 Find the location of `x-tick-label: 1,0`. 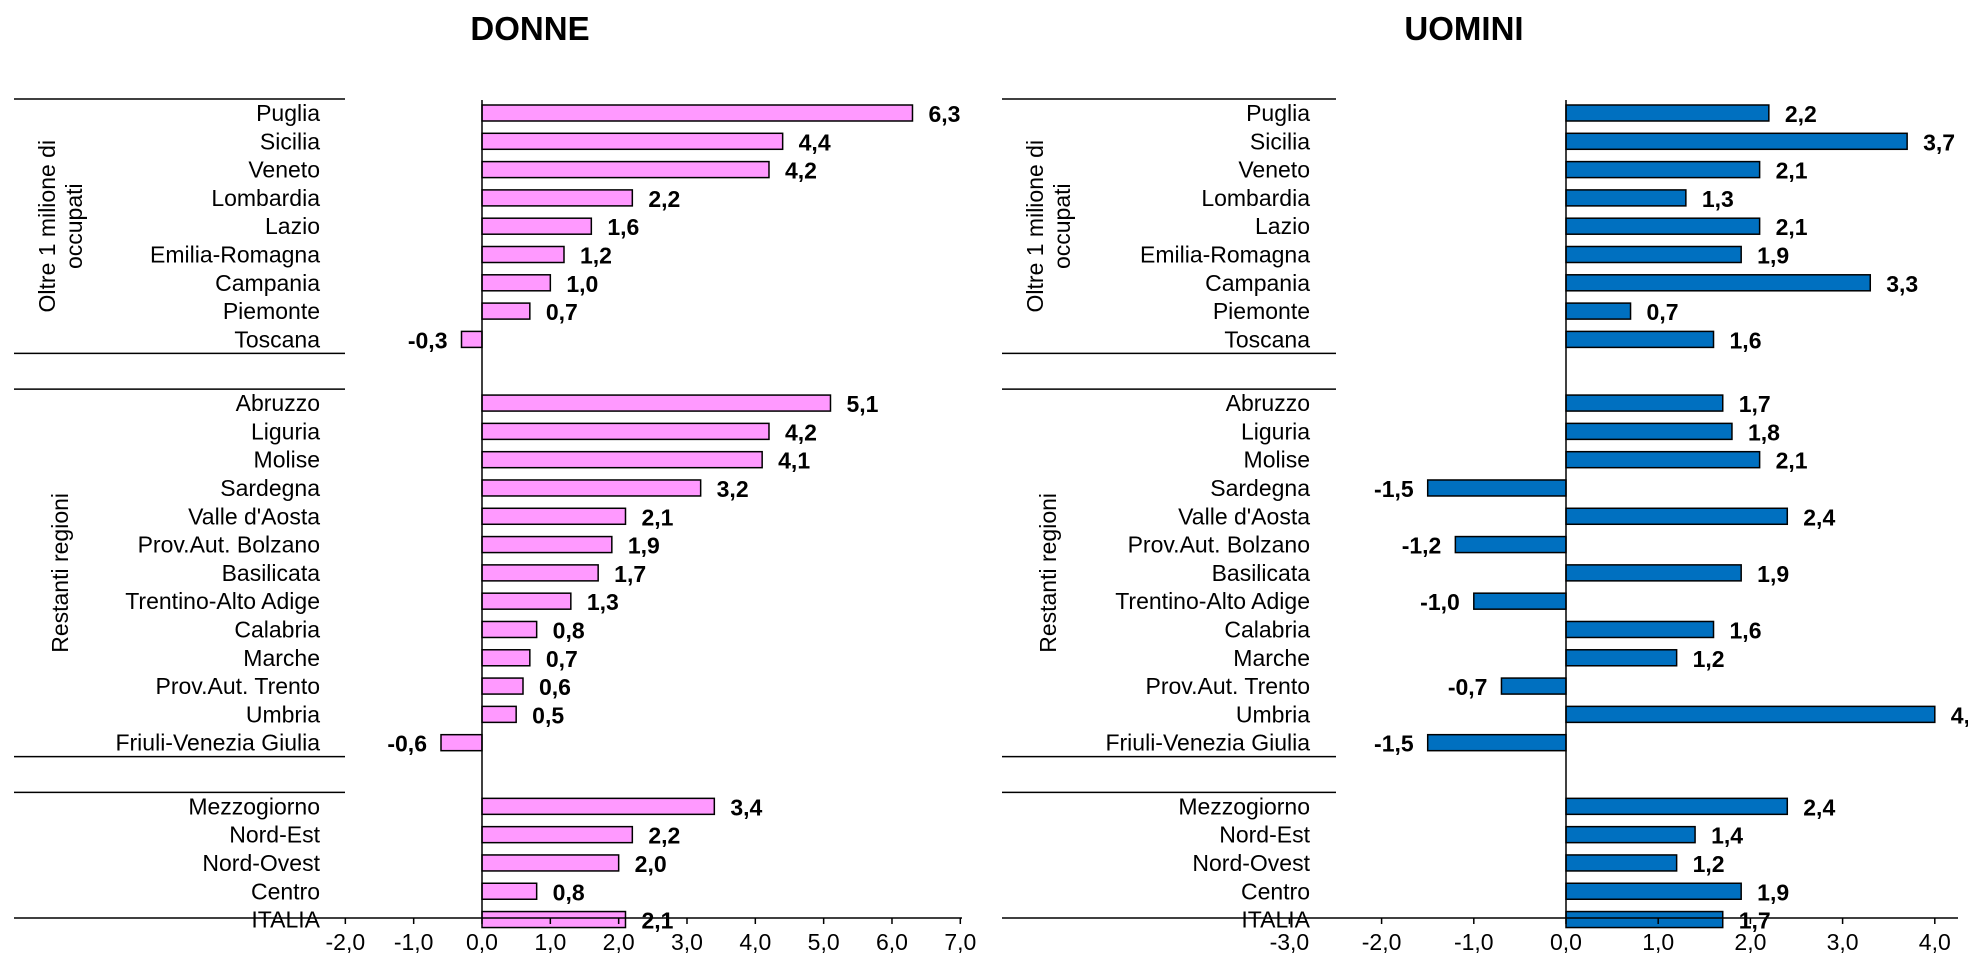

x-tick-label: 1,0 is located at coordinates (550, 942).